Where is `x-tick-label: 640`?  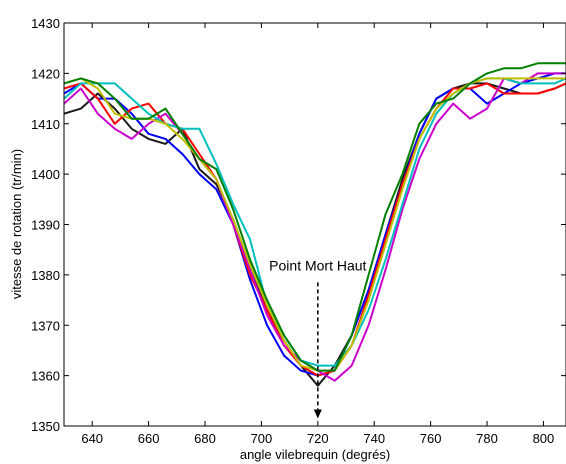
x-tick-label: 640 is located at coordinates (92, 438).